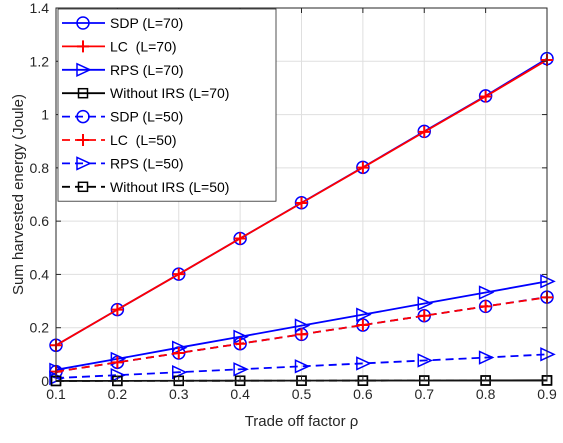 Image resolution: width=563 pixels, height=443 pixels. What do you see at coordinates (547, 394) in the screenshot?
I see `x-tick-label: 0.9` at bounding box center [547, 394].